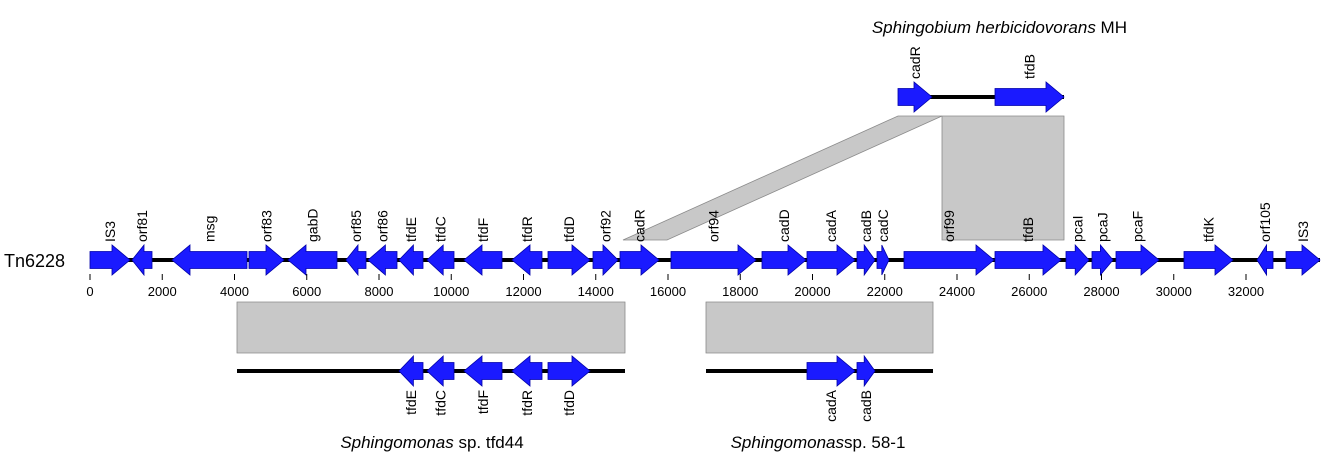 This screenshot has width=1321, height=456. What do you see at coordinates (1111, 27) in the screenshot?
I see `top-organism-strain: MH` at bounding box center [1111, 27].